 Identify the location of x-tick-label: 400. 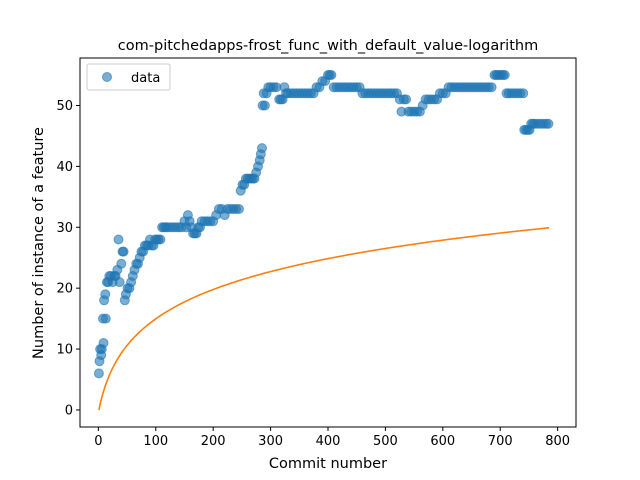
(328, 441).